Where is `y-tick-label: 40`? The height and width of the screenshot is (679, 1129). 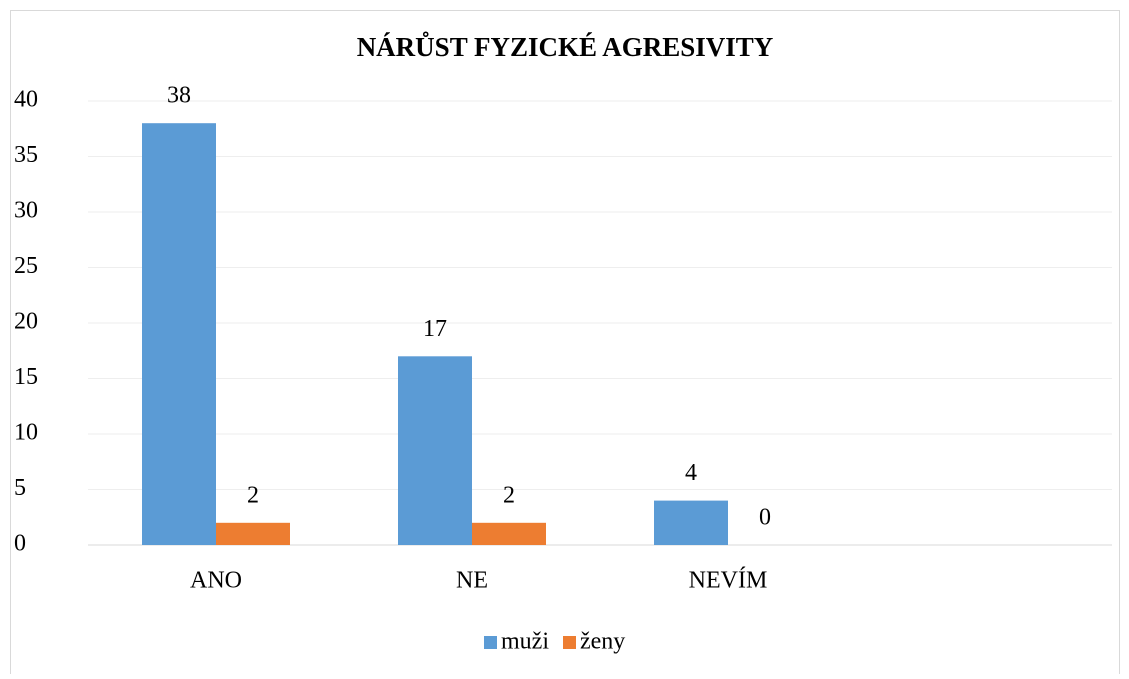 y-tick-label: 40 is located at coordinates (26, 100).